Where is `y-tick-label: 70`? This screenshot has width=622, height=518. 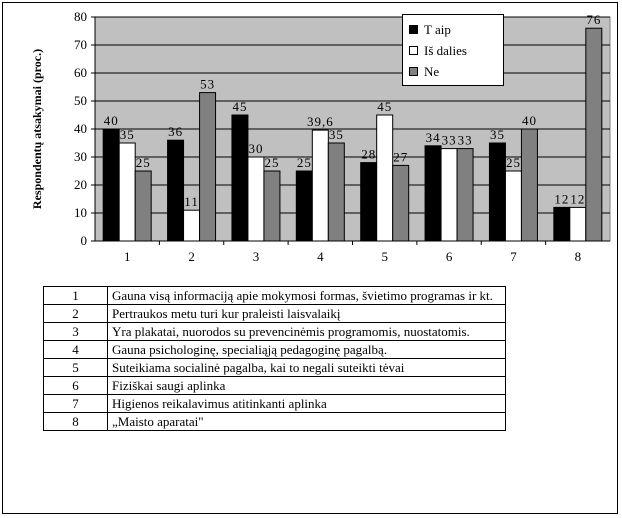 y-tick-label: 70 is located at coordinates (80, 44).